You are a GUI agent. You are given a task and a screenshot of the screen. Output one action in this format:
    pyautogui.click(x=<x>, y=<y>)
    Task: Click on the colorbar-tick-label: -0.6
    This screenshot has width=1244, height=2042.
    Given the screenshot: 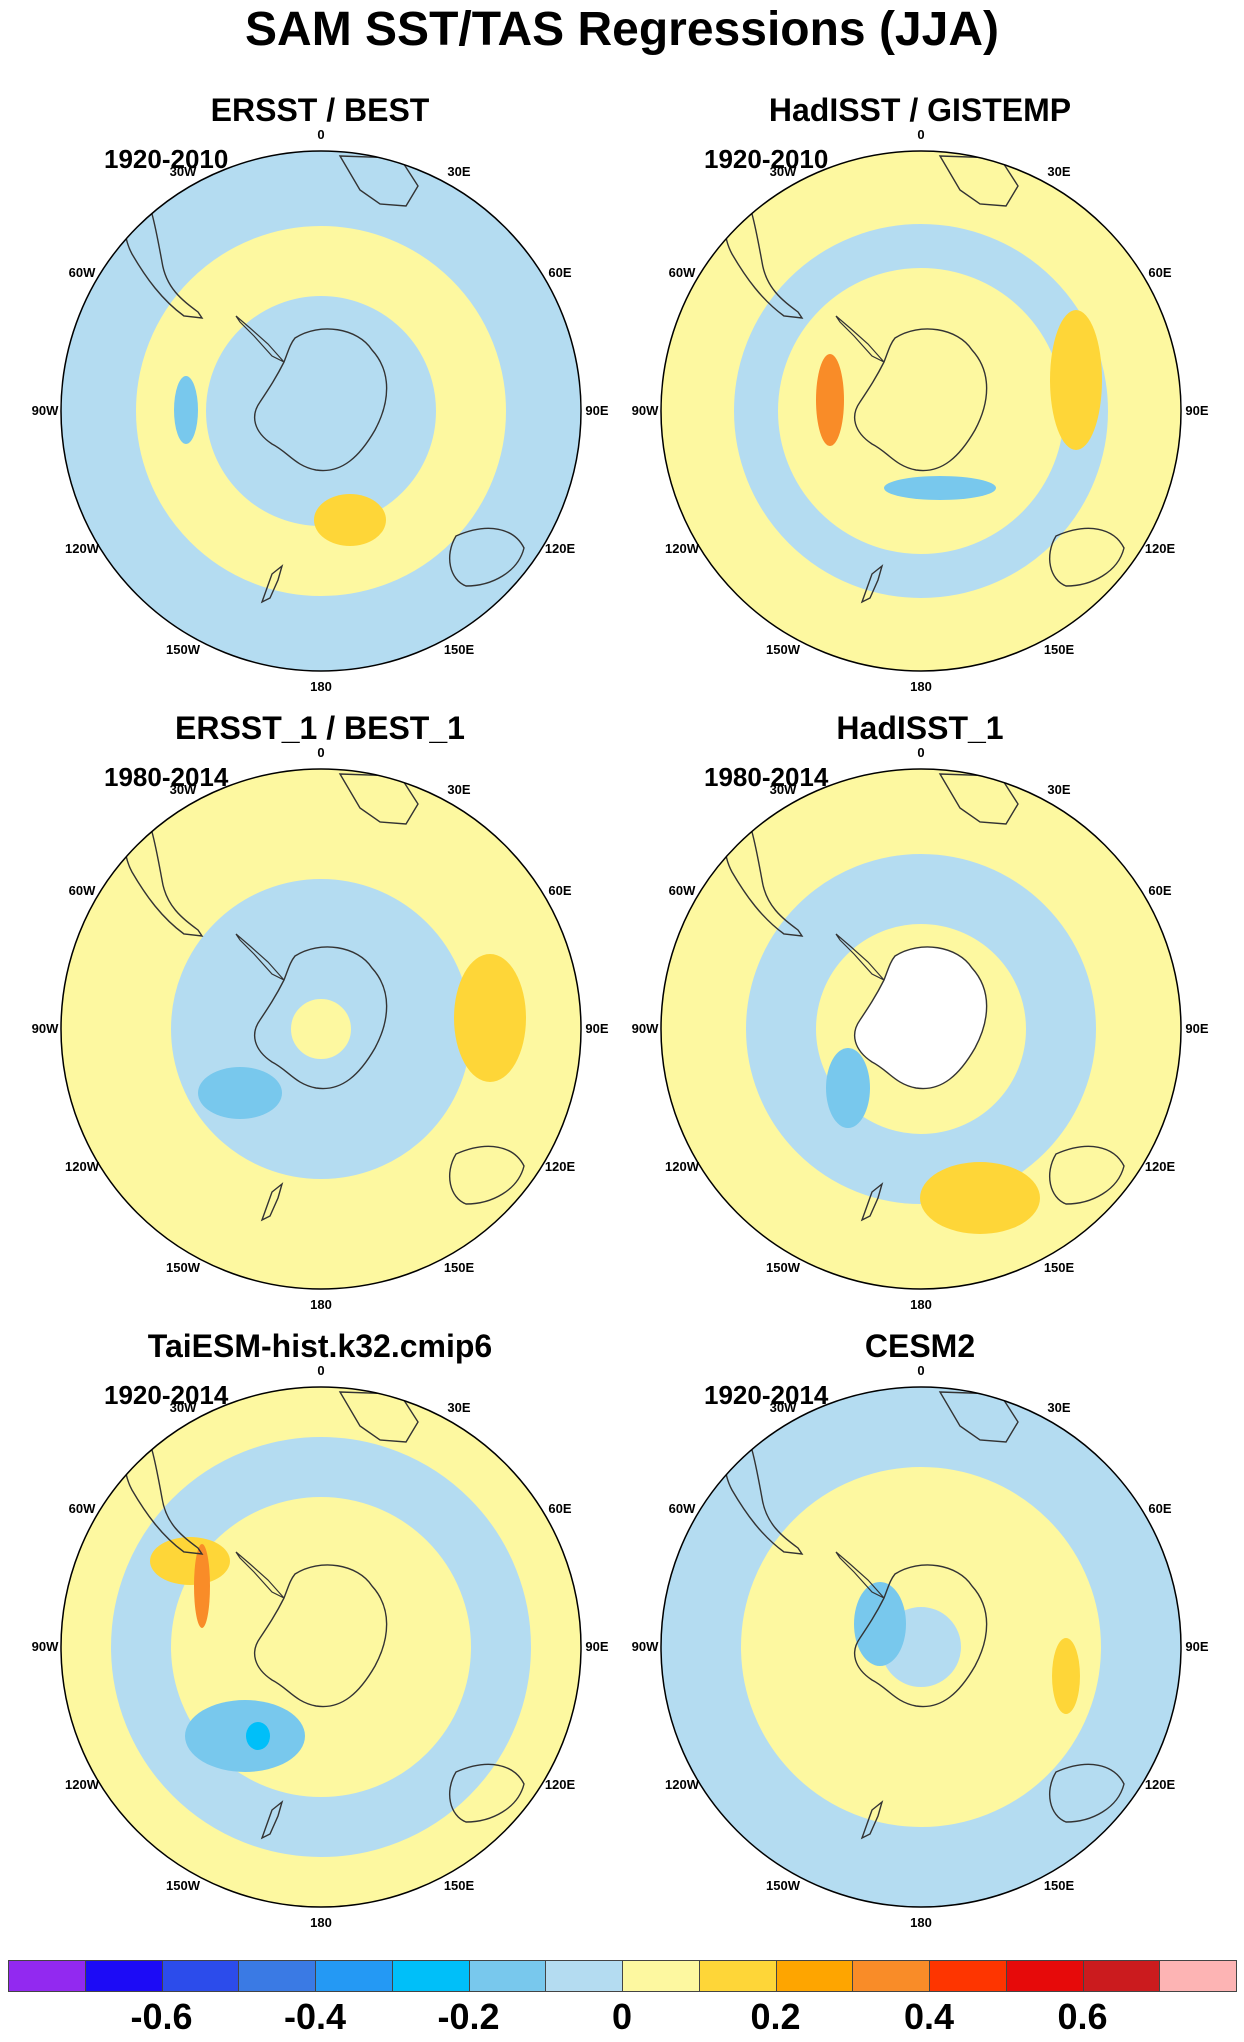 What is the action you would take?
    pyautogui.click(x=161, y=2016)
    